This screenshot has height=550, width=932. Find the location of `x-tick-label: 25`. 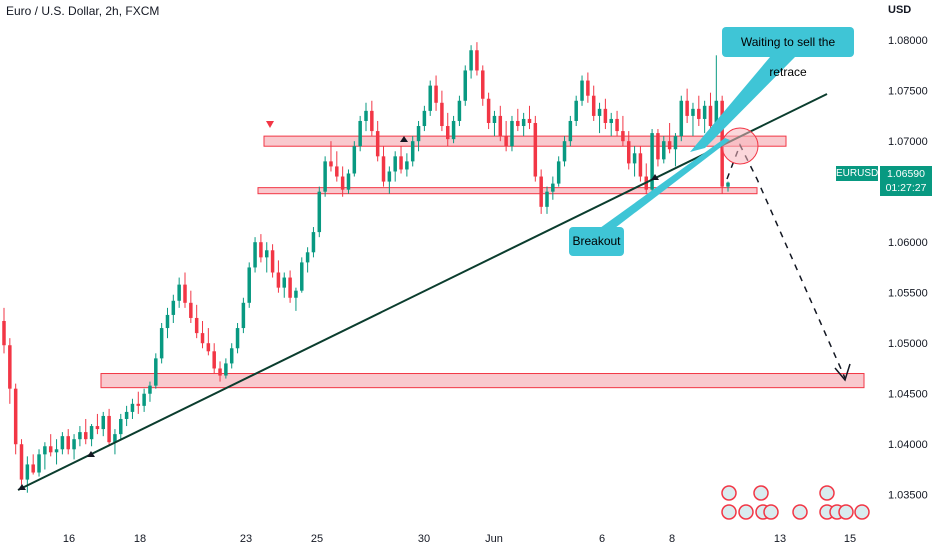

x-tick-label: 25 is located at coordinates (317, 539).